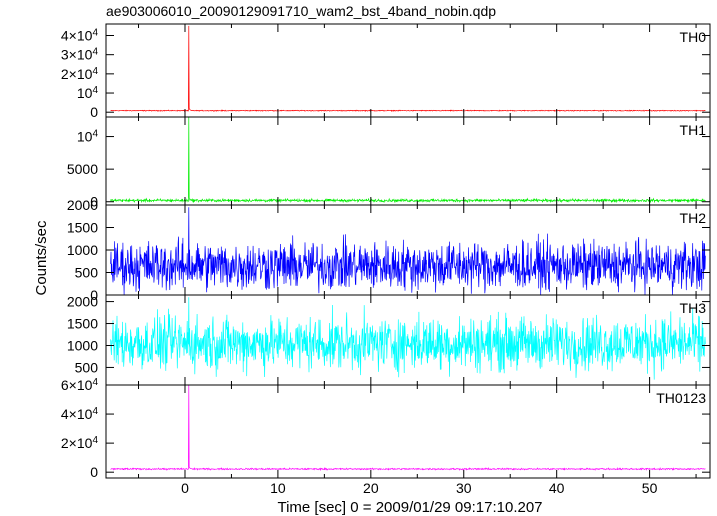  What do you see at coordinates (80, 385) in the screenshot?
I see `y-tick-label: 6×104` at bounding box center [80, 385].